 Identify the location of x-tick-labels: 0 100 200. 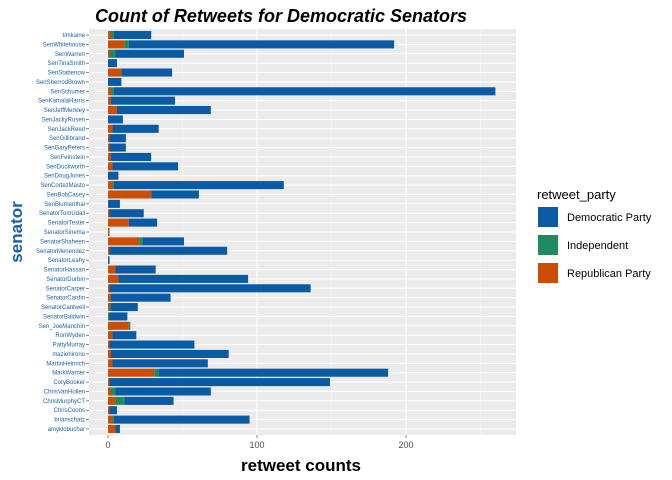
(259, 442).